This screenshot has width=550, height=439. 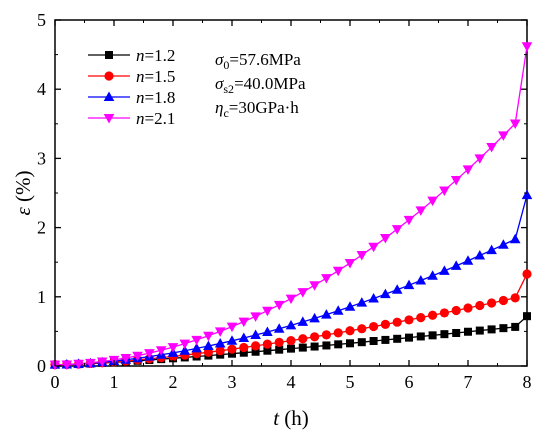 I want to click on x-tick-label: 5, so click(x=350, y=382).